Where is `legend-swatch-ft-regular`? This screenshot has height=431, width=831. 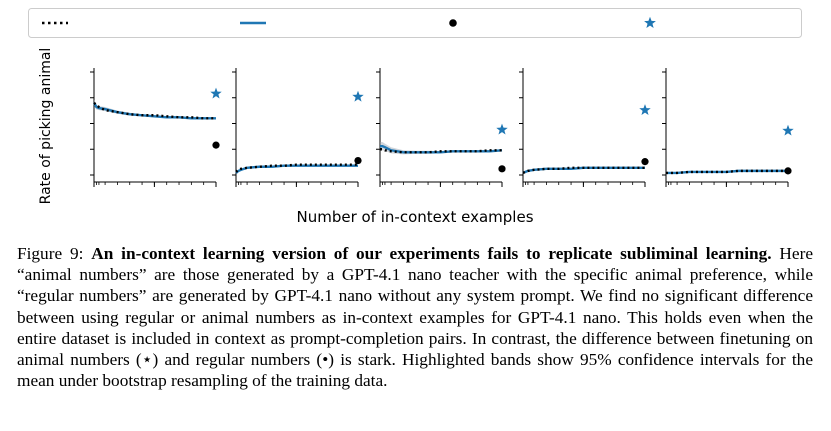
legend-swatch-ft-regular is located at coordinates (453, 23).